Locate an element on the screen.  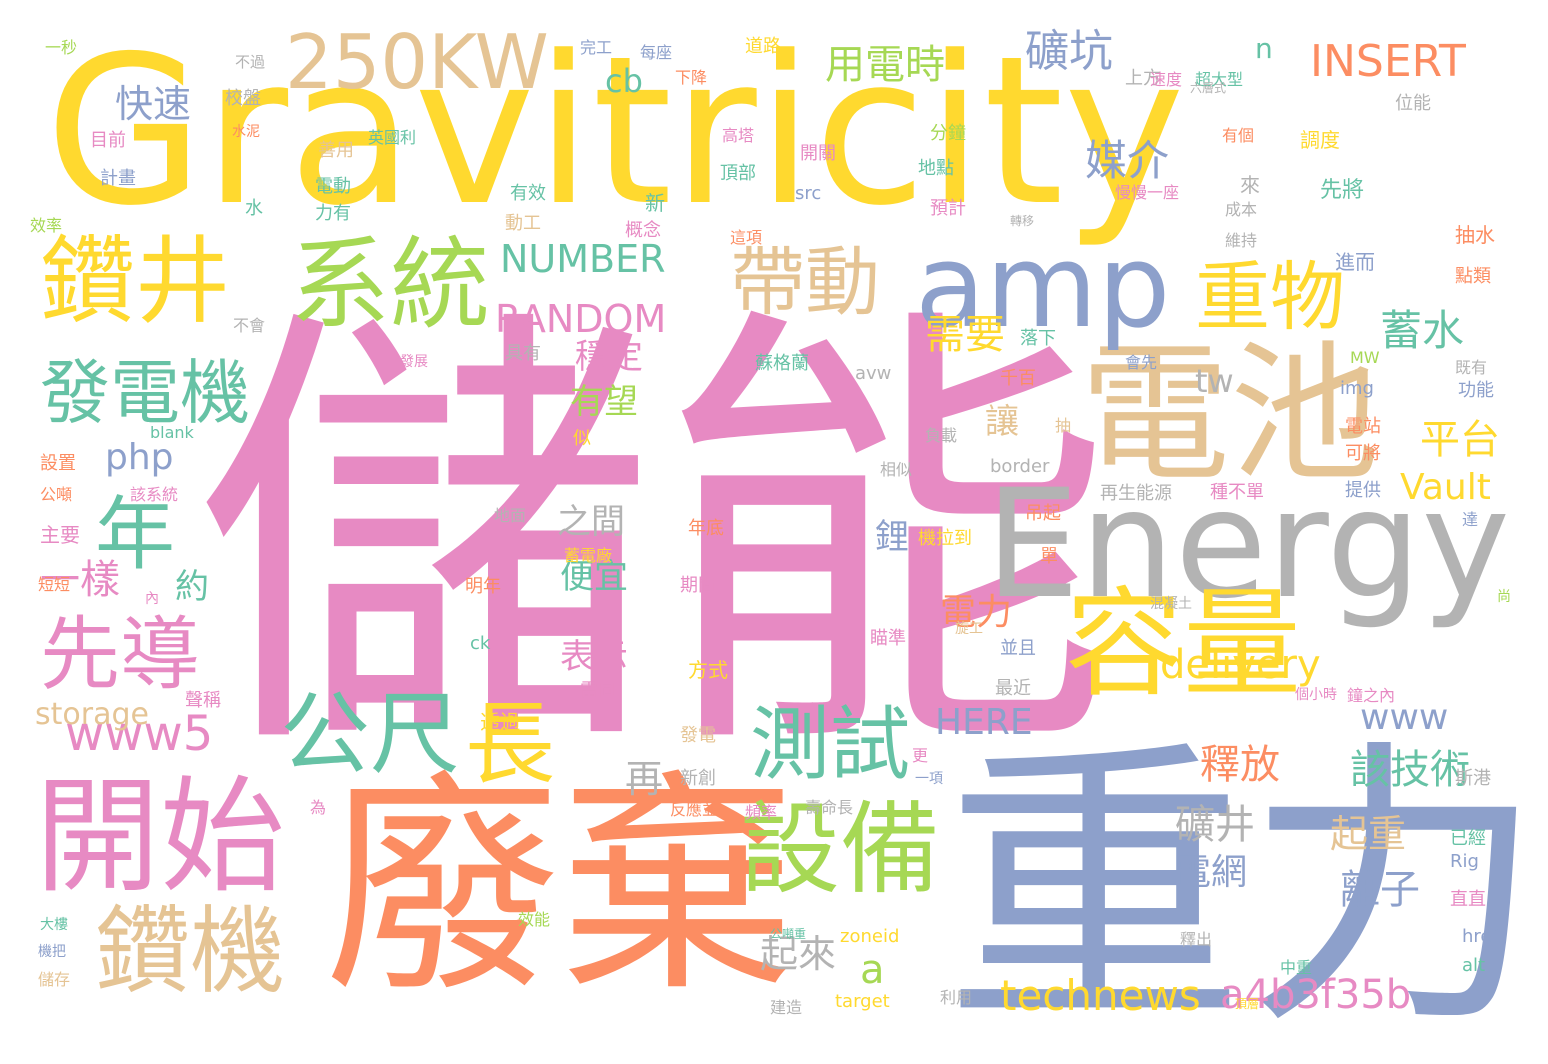
word-48: 起重 is located at coordinates (1368, 834).